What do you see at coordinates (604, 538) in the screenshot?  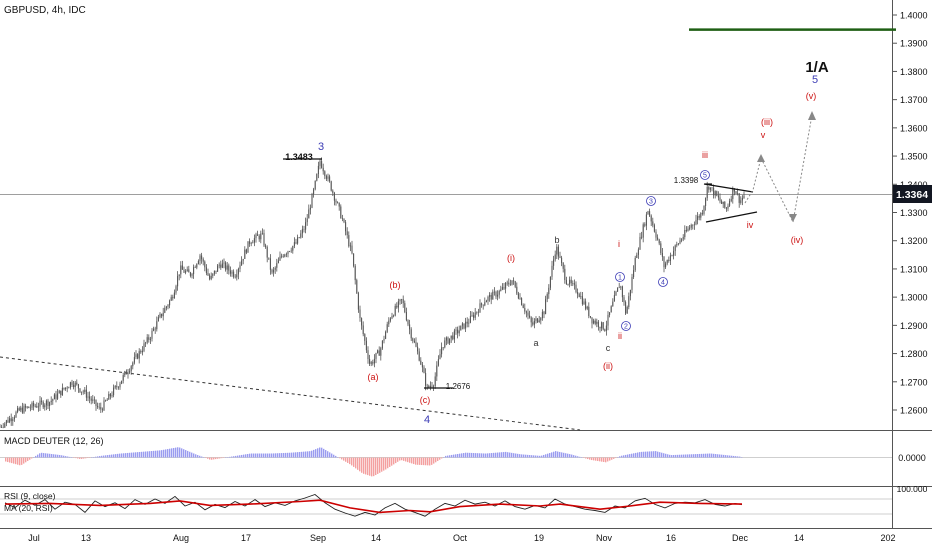 I see `time-tick-label: Nov` at bounding box center [604, 538].